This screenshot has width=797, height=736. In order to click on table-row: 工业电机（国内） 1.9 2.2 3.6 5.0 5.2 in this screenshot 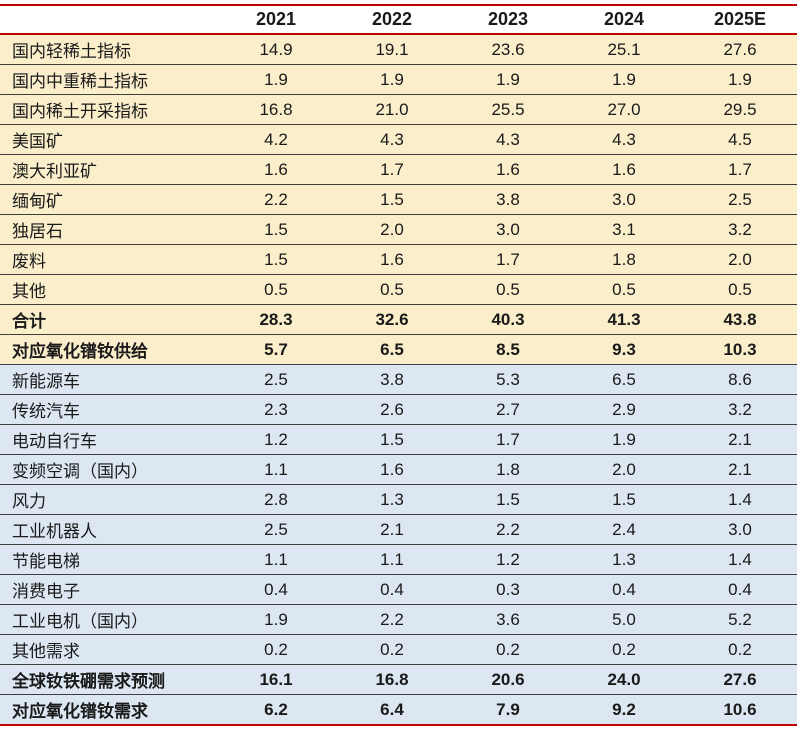, I will do `click(398, 619)`.